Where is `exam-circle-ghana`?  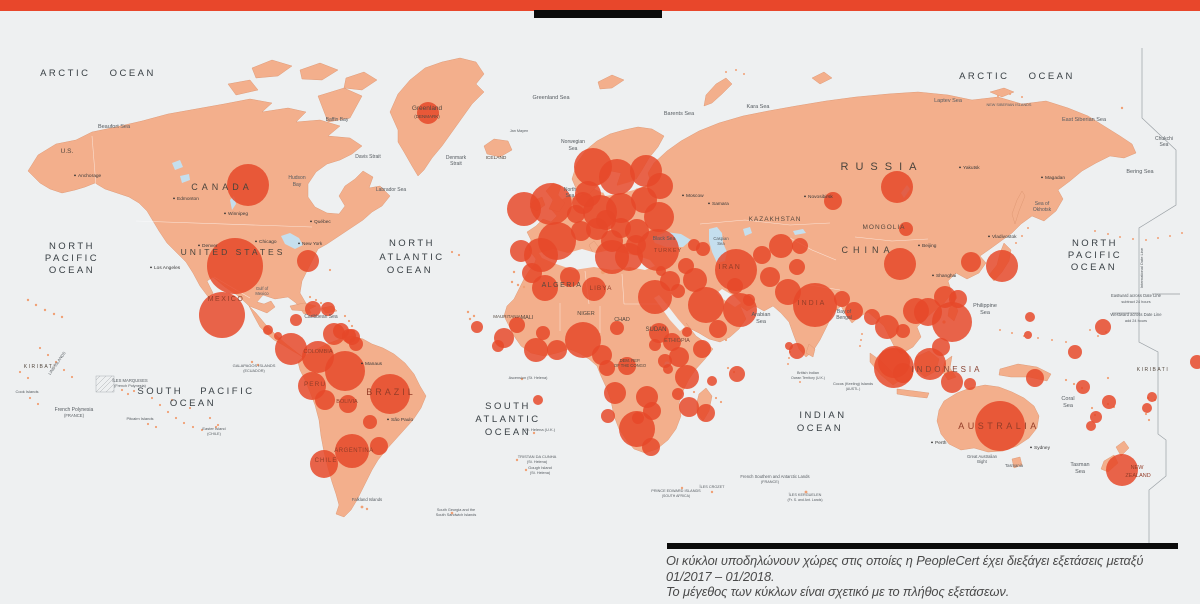
exam-circle-ghana is located at coordinates (557, 350).